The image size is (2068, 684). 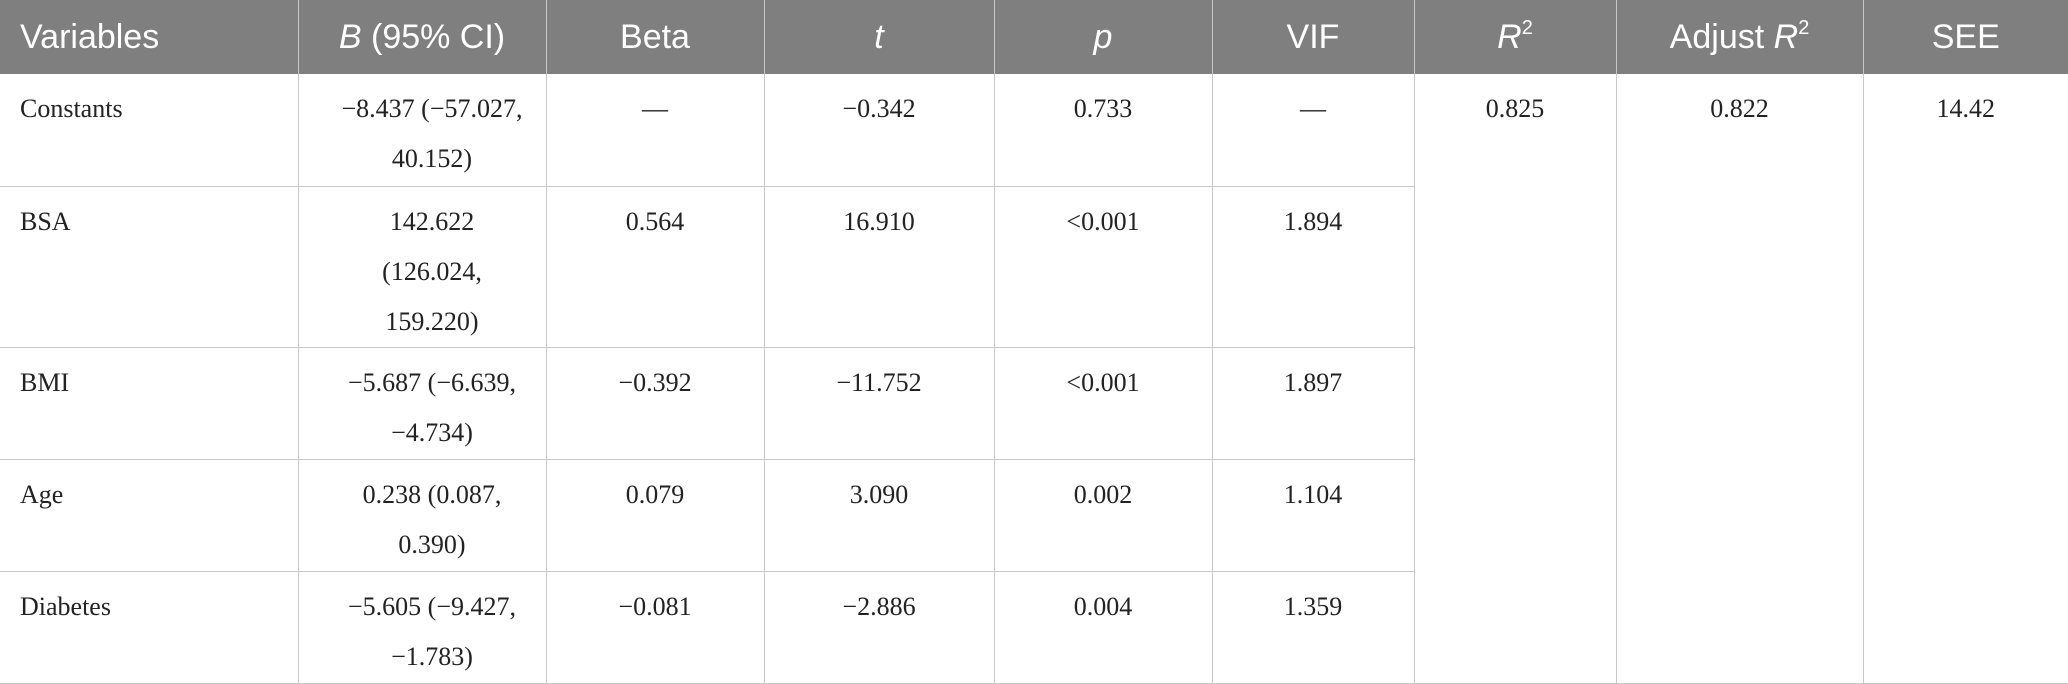 What do you see at coordinates (1312, 37) in the screenshot?
I see `header-vif: VIF` at bounding box center [1312, 37].